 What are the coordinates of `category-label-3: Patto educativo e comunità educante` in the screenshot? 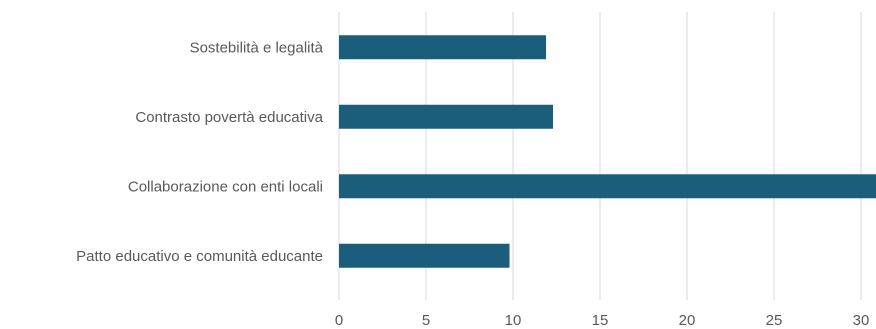 It's located at (199, 256).